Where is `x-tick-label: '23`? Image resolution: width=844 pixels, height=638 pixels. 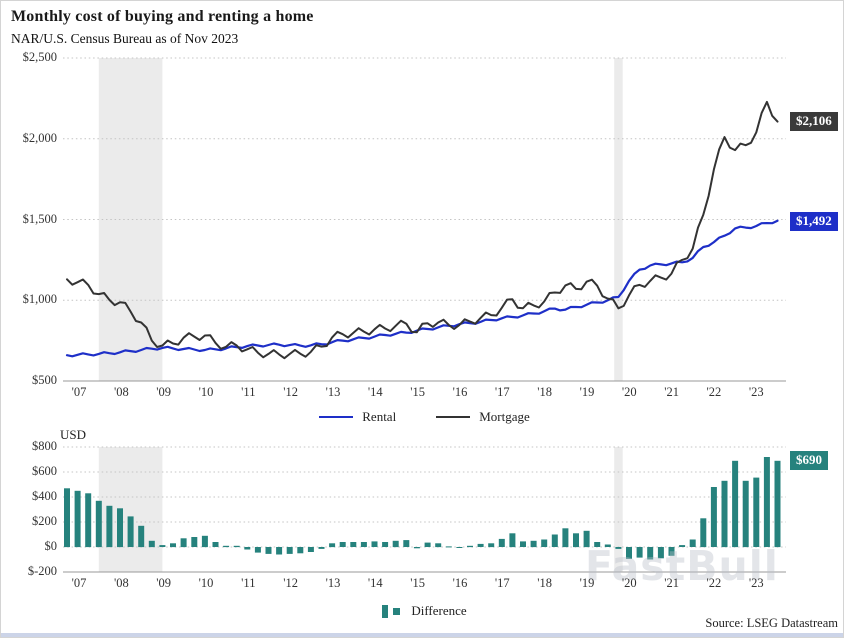
x-tick-label: '23 is located at coordinates (756, 392).